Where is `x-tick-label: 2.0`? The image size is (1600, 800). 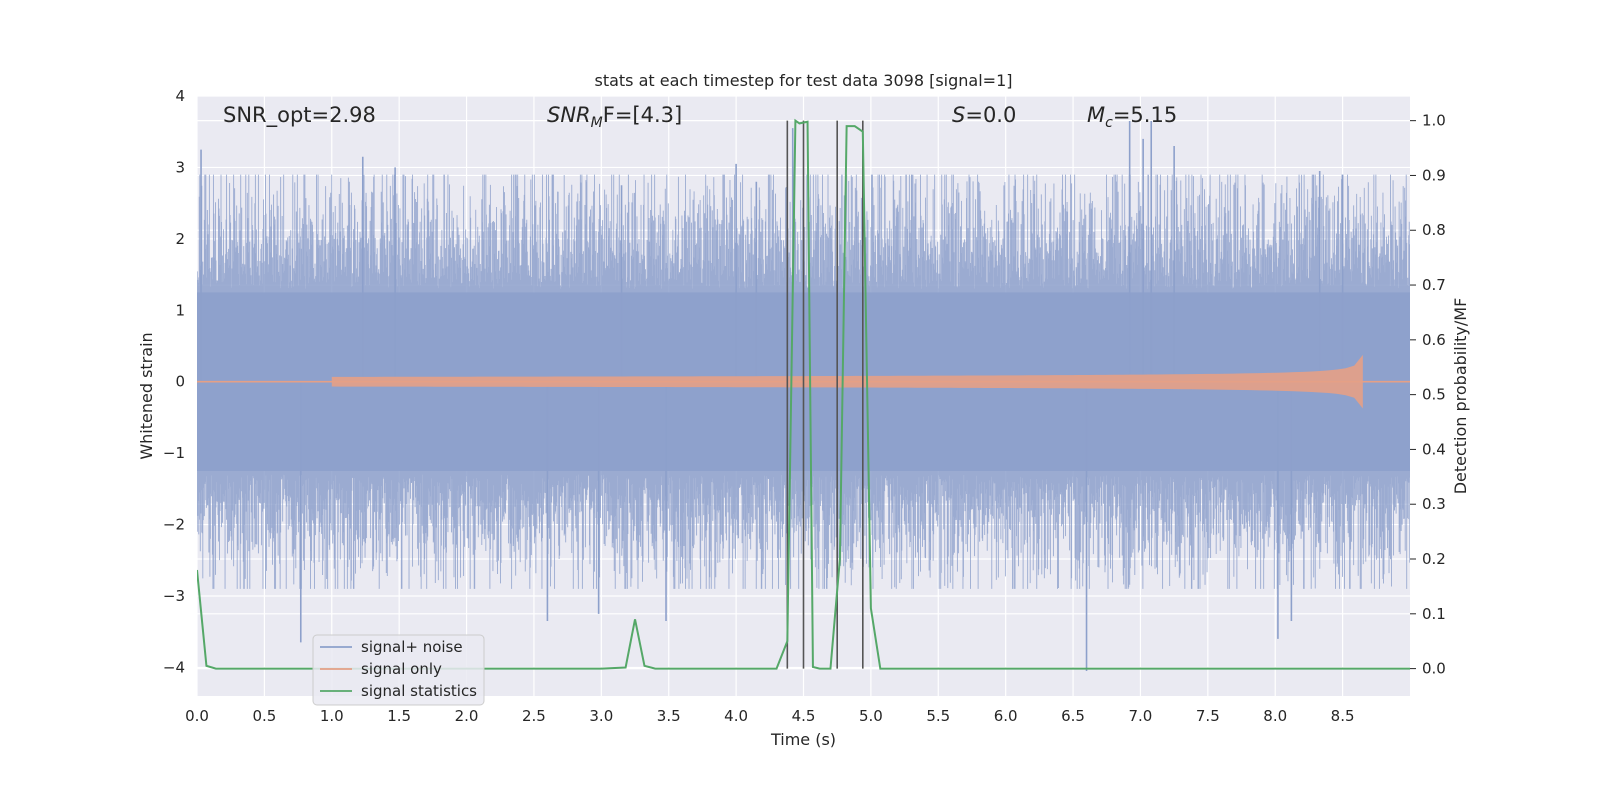
x-tick-label: 2.0 is located at coordinates (467, 716).